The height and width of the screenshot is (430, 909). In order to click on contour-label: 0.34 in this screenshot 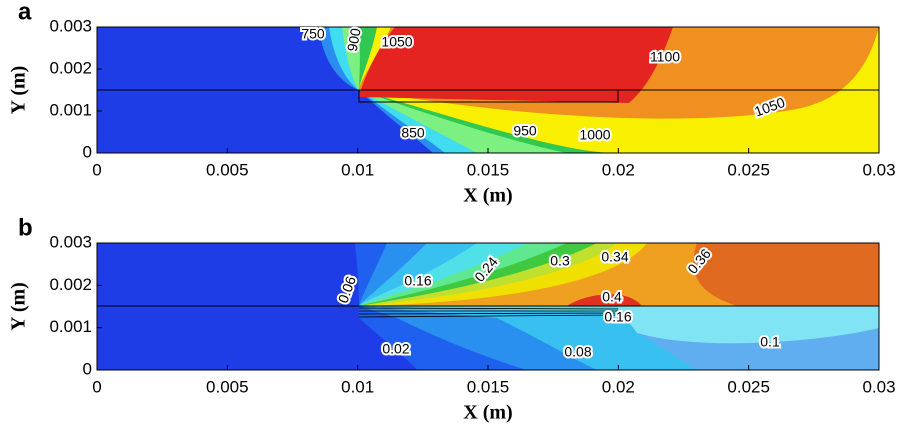, I will do `click(614, 257)`.